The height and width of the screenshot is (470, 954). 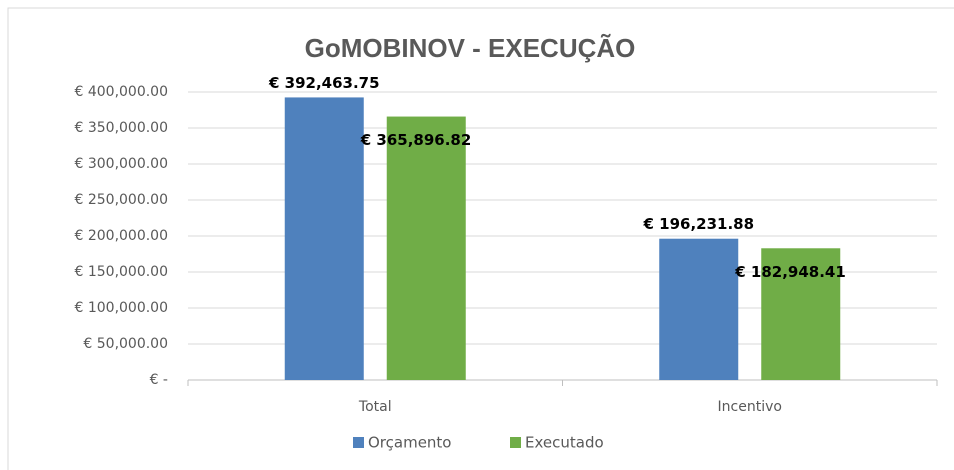 I want to click on x-tick-label: Incentivo, so click(x=750, y=407).